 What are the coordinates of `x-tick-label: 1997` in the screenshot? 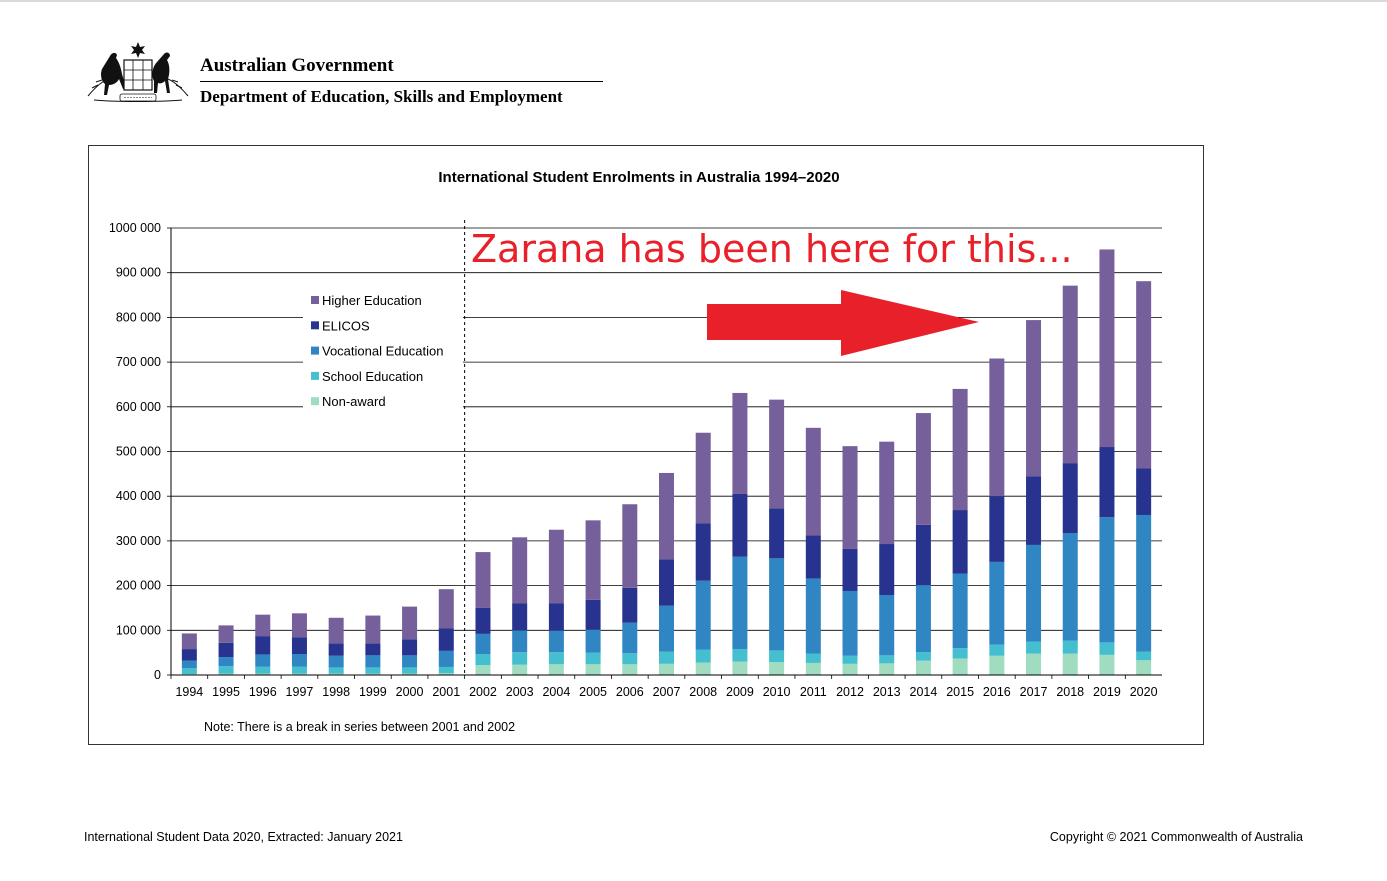 It's located at (300, 692).